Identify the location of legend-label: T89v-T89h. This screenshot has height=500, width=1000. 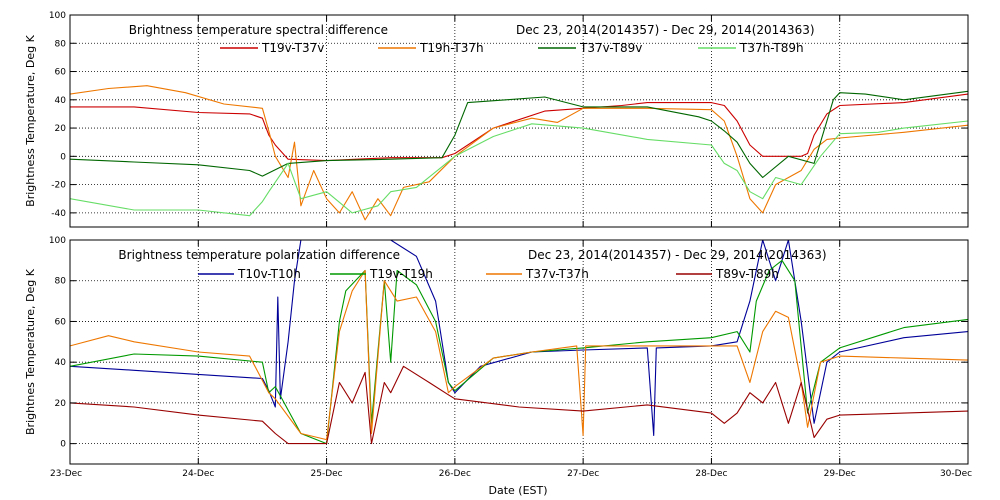
(747, 274).